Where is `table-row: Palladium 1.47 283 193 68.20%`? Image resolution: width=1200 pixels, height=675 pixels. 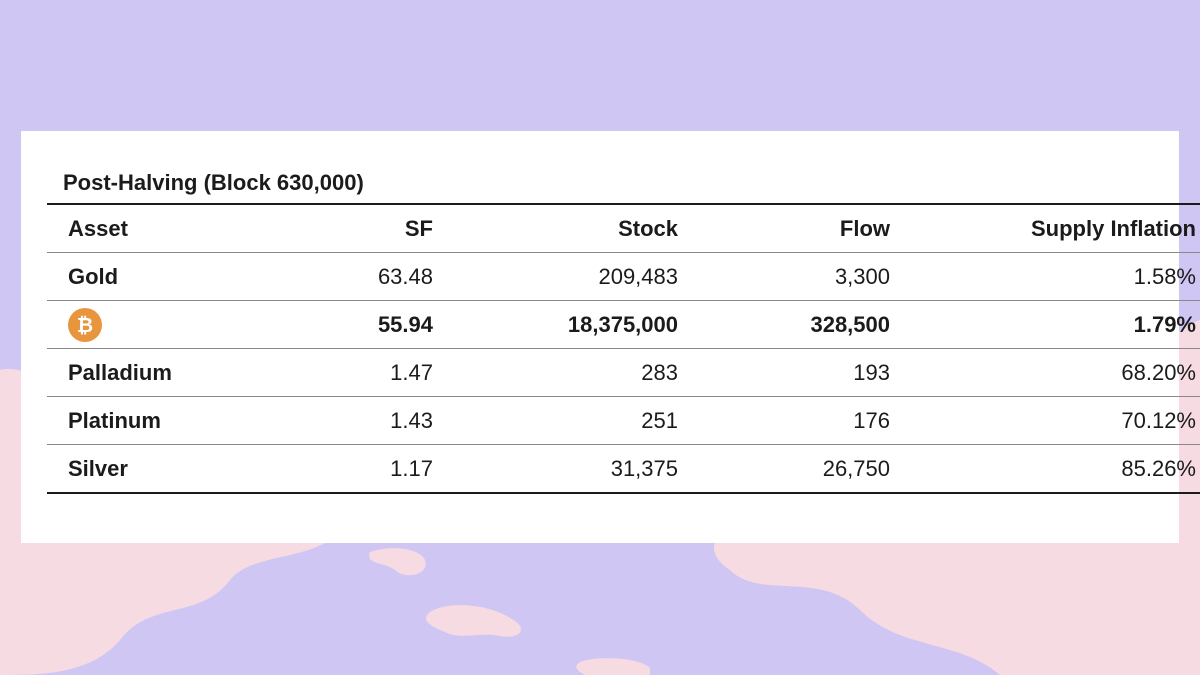 table-row: Palladium 1.47 283 193 68.20% is located at coordinates (623, 372).